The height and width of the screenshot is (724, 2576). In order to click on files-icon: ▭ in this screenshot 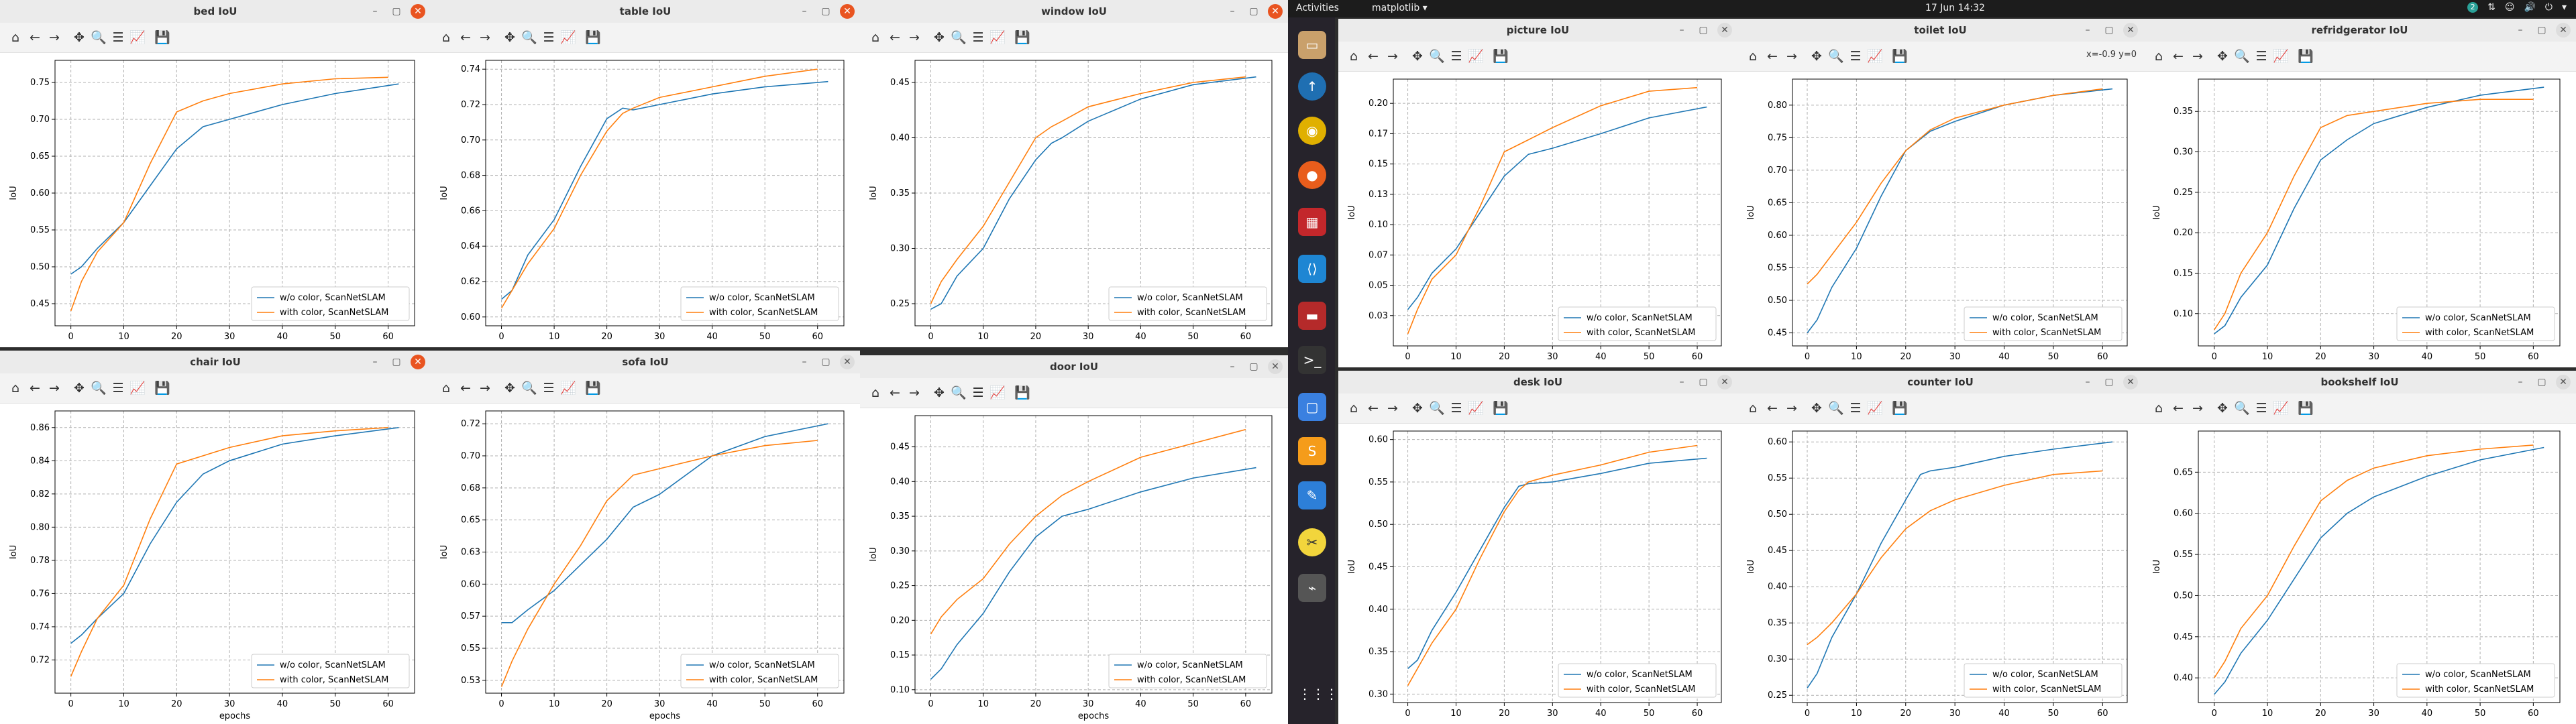, I will do `click(1312, 45)`.